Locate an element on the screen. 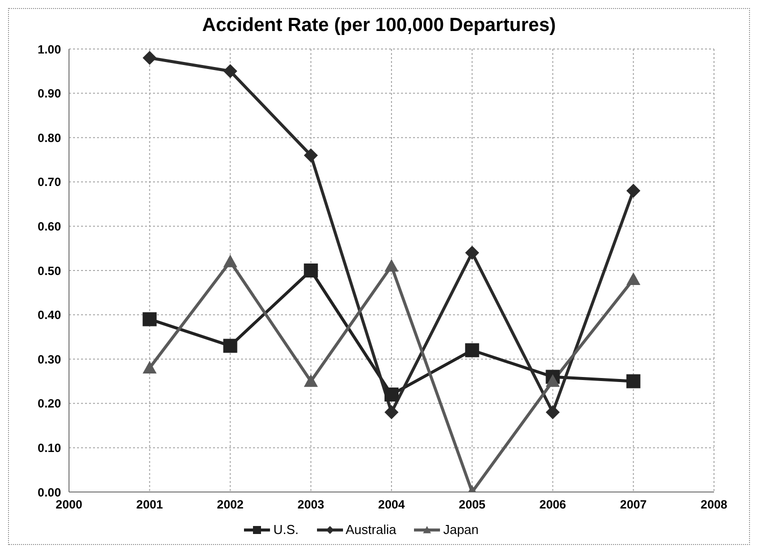 The width and height of the screenshot is (758, 555). y-tick-label: 1.00 is located at coordinates (50, 49).